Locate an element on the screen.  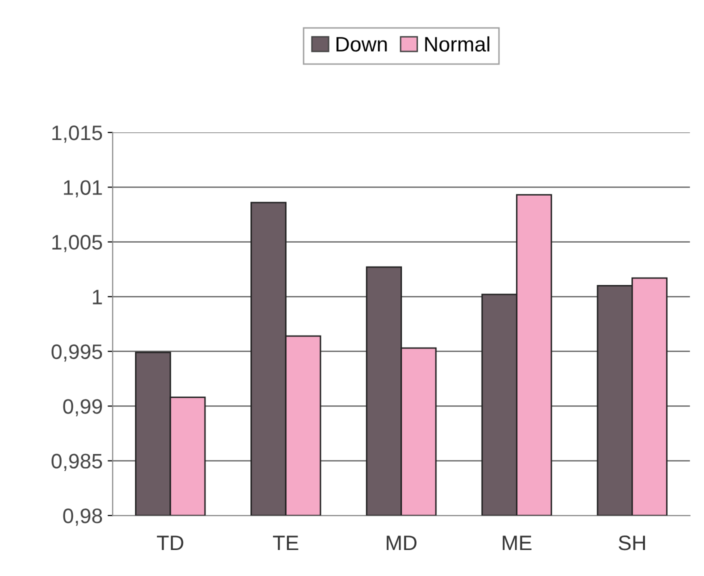
x-tick-label: ME is located at coordinates (517, 543).